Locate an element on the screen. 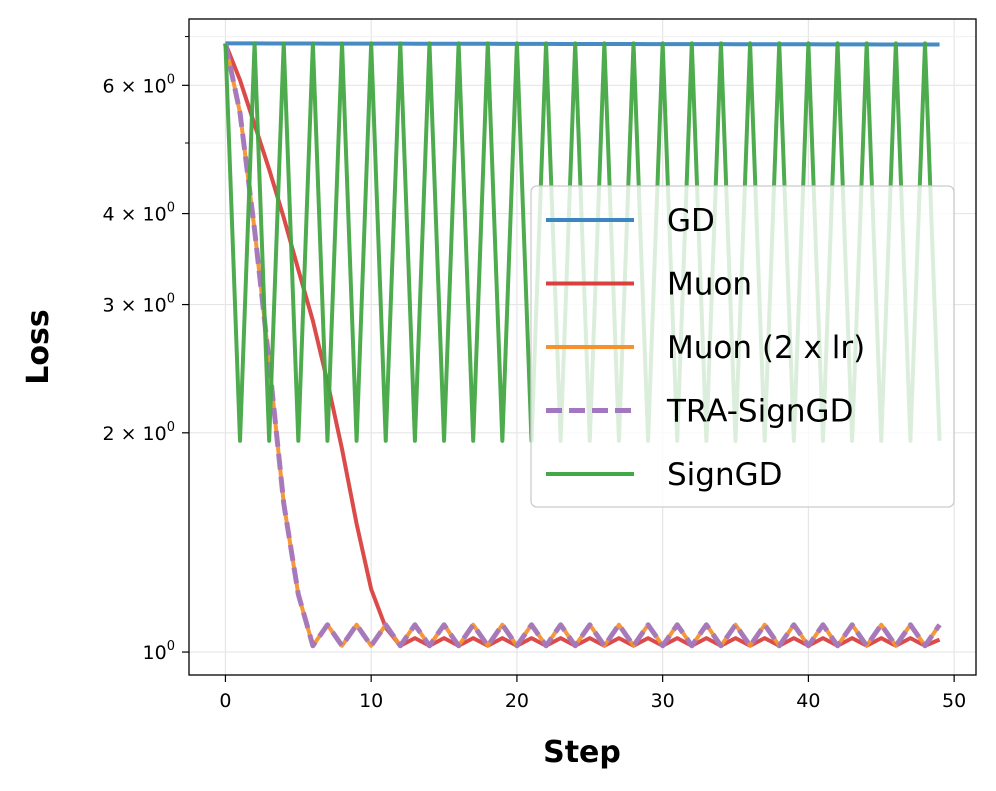 The height and width of the screenshot is (791, 996). x-tick-label: 50 is located at coordinates (954, 701).